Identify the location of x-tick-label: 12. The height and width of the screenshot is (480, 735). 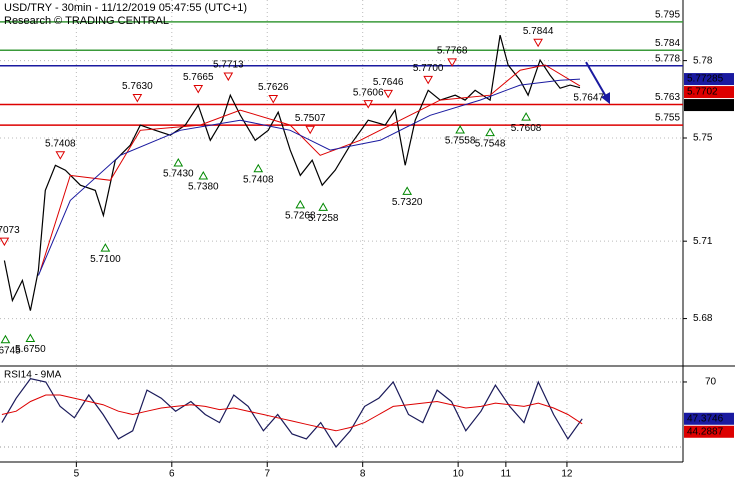
(567, 474).